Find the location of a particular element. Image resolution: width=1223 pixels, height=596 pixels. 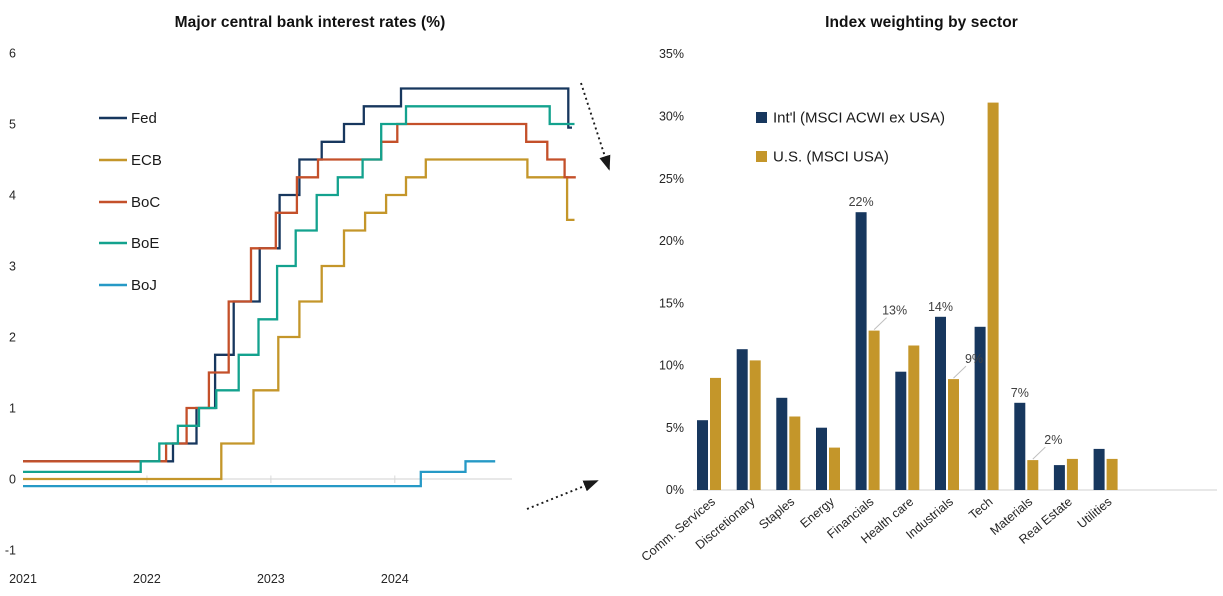

bar-group-comm-services is located at coordinates (709, 433).